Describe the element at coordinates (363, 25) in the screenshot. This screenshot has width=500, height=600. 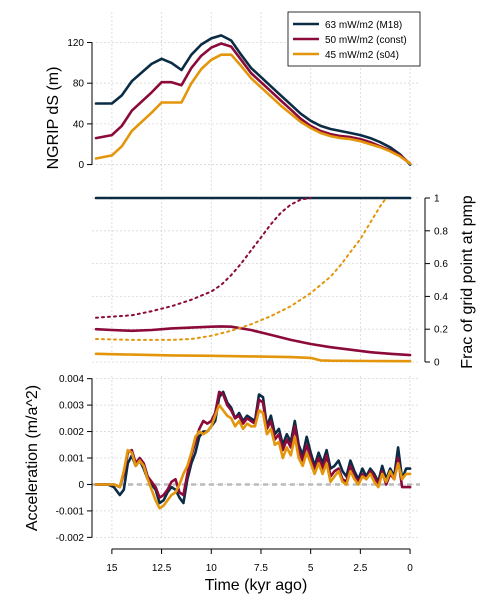
I see `legend-label-m18: 63 mW/m2 (M18)` at that location.